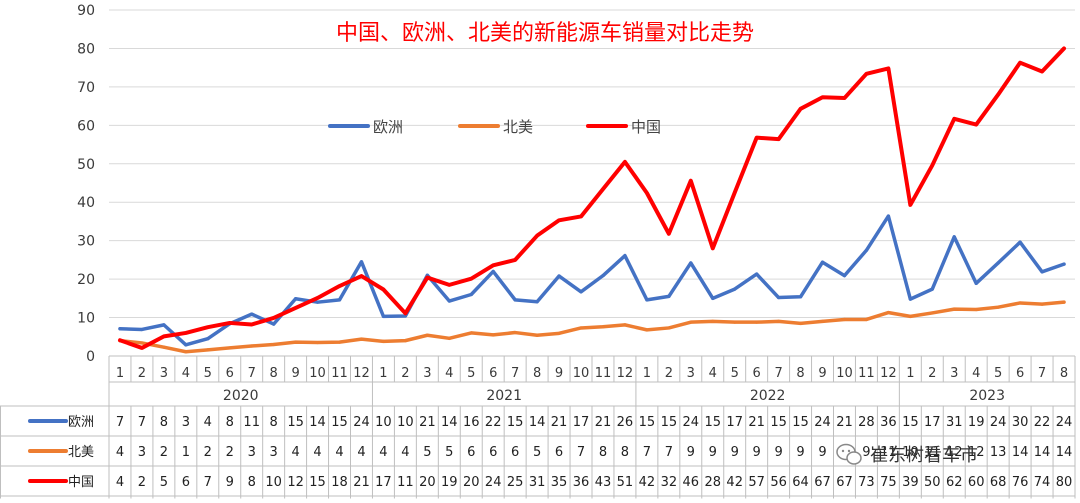  Describe the element at coordinates (910, 452) in the screenshot. I see `table-cell: 10` at that location.